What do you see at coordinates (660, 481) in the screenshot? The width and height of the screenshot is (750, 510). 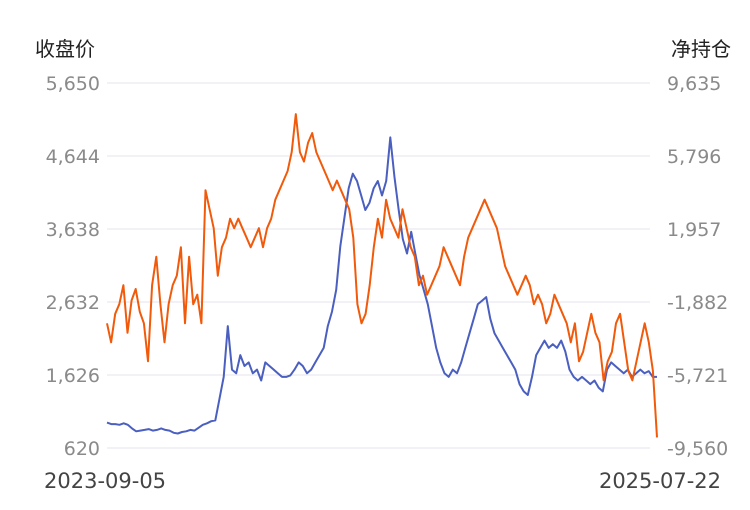 I see `x-end-date-label: 2025-07-22` at bounding box center [660, 481].